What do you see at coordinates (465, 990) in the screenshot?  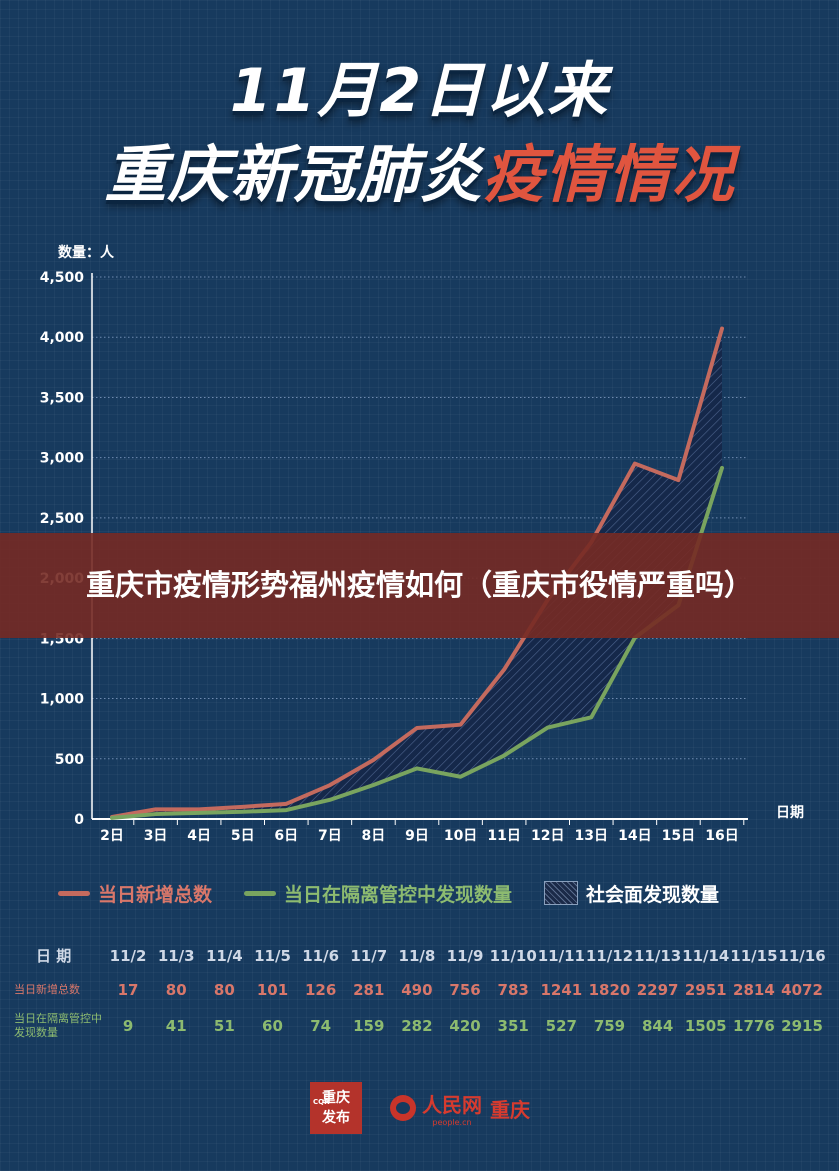 I see `table-cell-total: 756` at bounding box center [465, 990].